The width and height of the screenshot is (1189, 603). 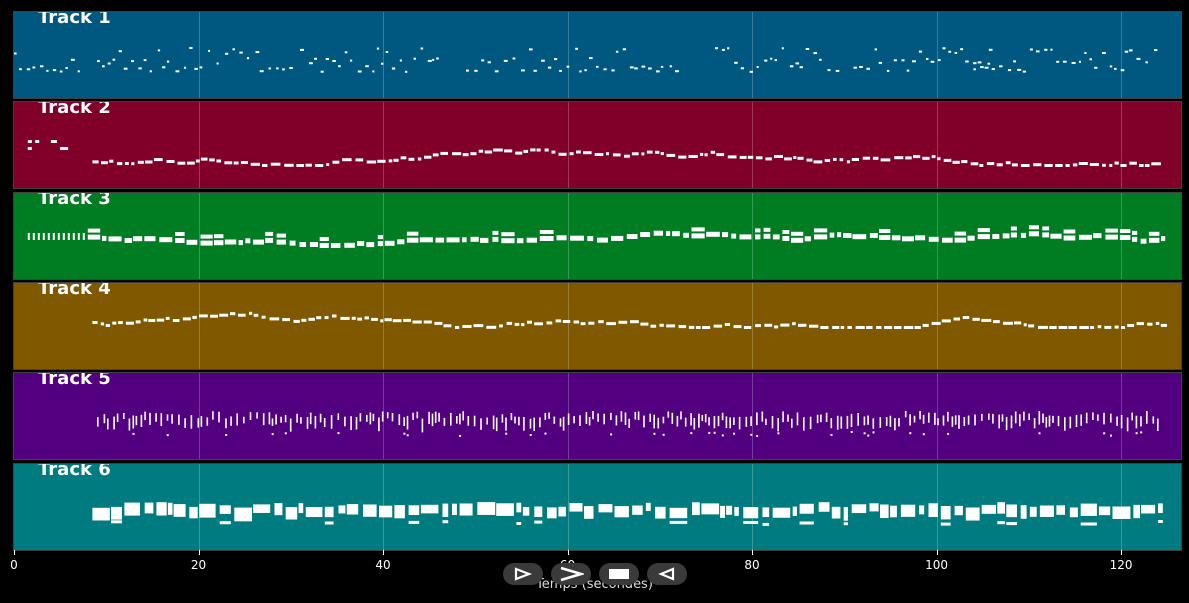 I want to click on back-button, so click(x=667, y=574).